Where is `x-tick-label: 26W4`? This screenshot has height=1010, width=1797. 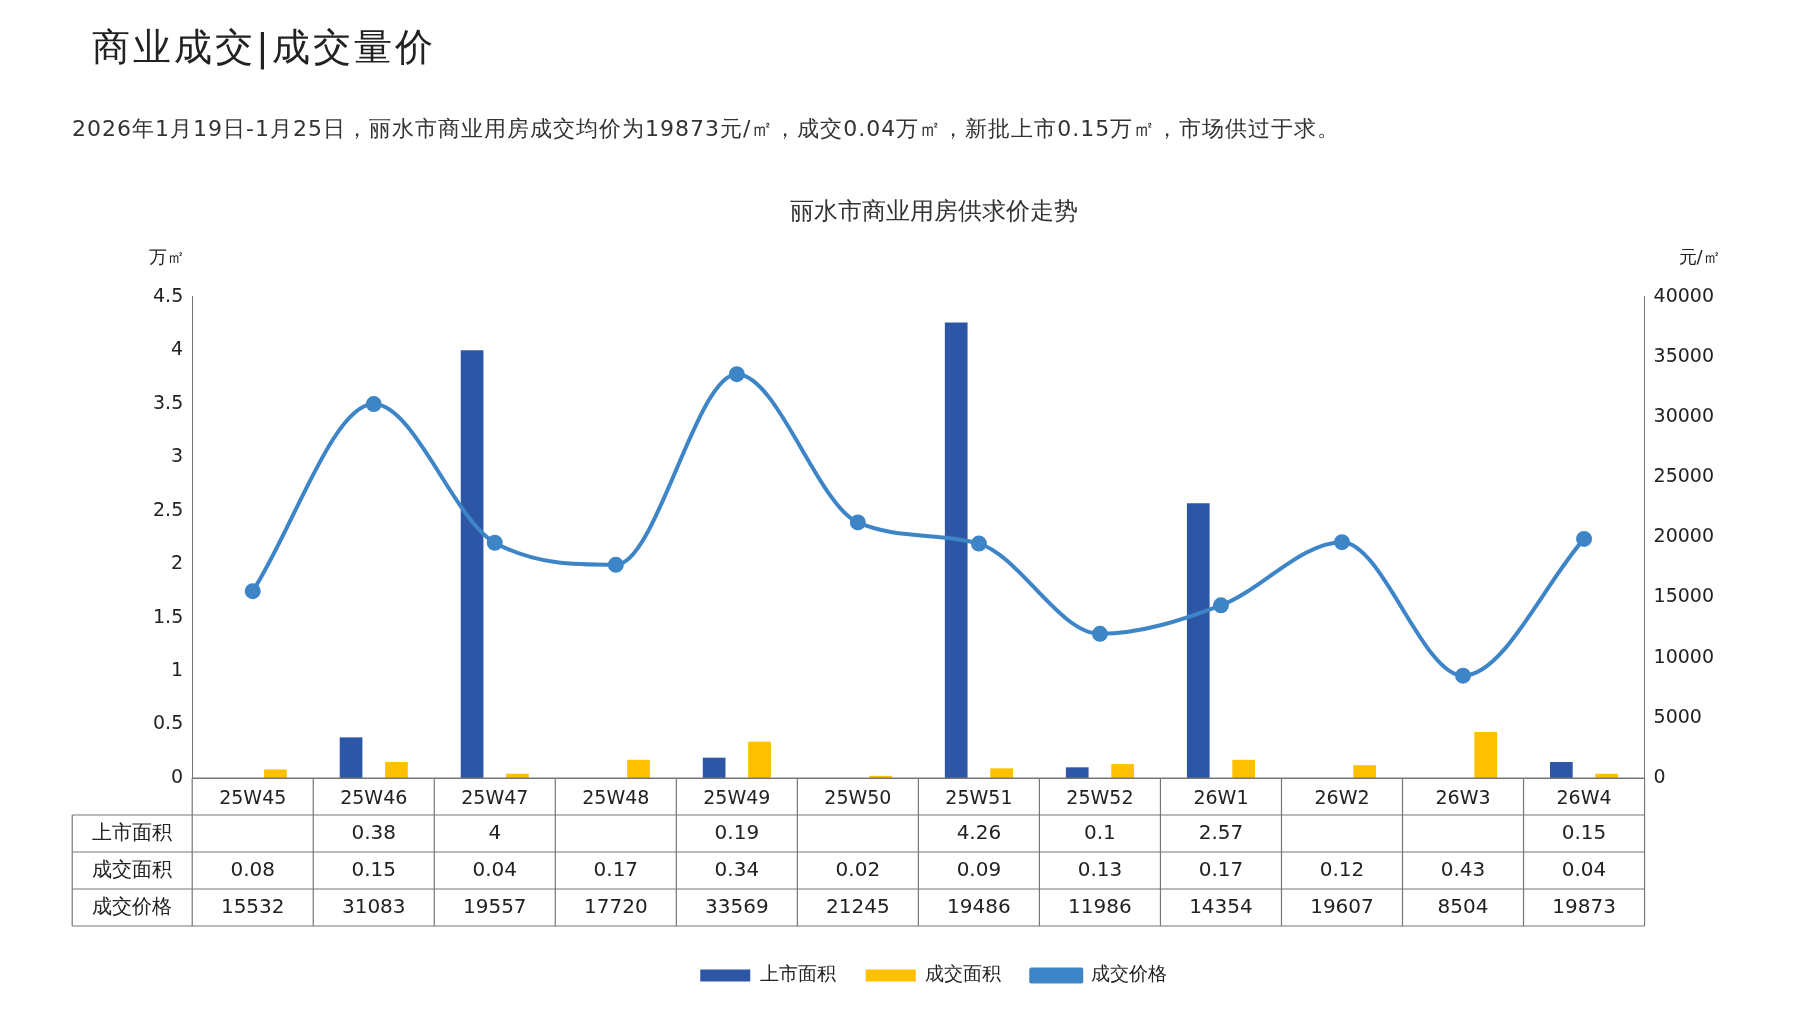 x-tick-label: 26W4 is located at coordinates (1584, 797).